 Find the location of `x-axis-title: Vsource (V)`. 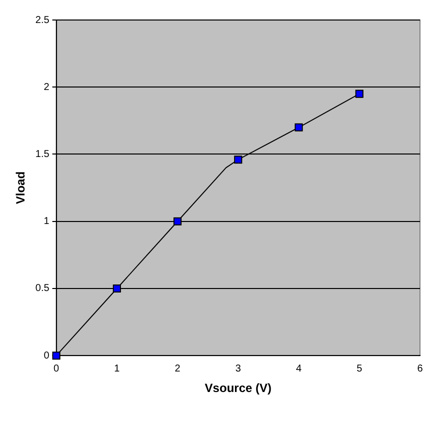

x-axis-title: Vsource (V) is located at coordinates (238, 388).